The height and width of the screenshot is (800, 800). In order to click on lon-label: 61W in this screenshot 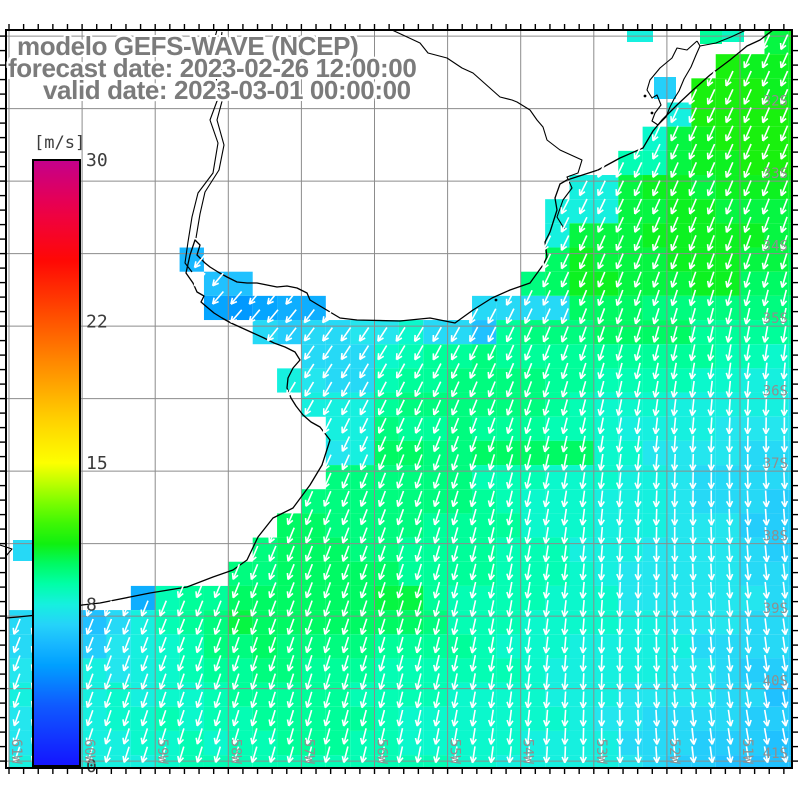, I will do `click(16, 752)`.